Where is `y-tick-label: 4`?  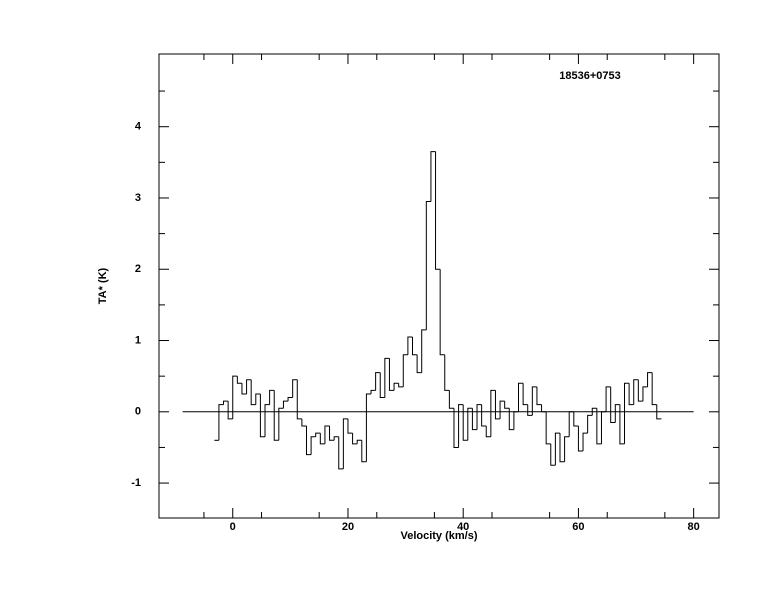
y-tick-label: 4 is located at coordinates (138, 127).